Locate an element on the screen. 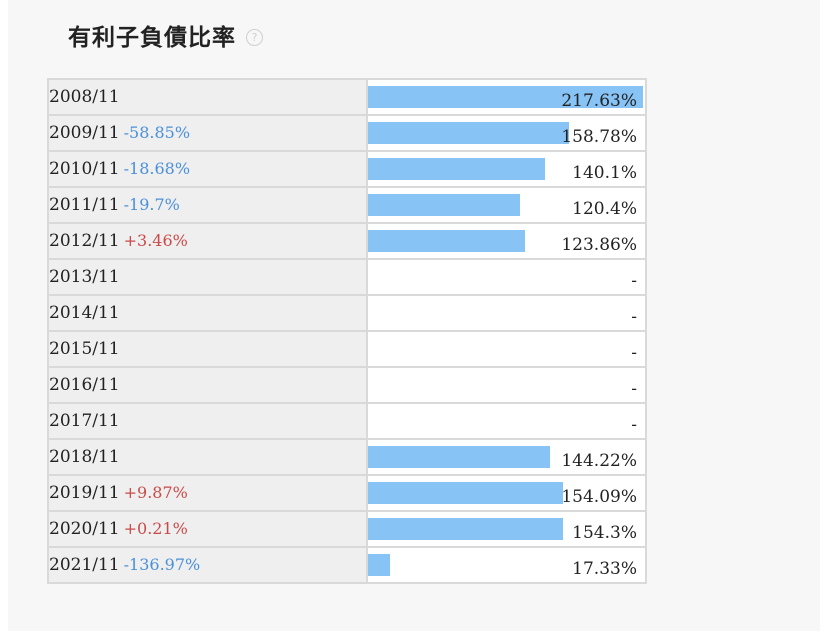  bar-cell: 154.3% is located at coordinates (506, 529).